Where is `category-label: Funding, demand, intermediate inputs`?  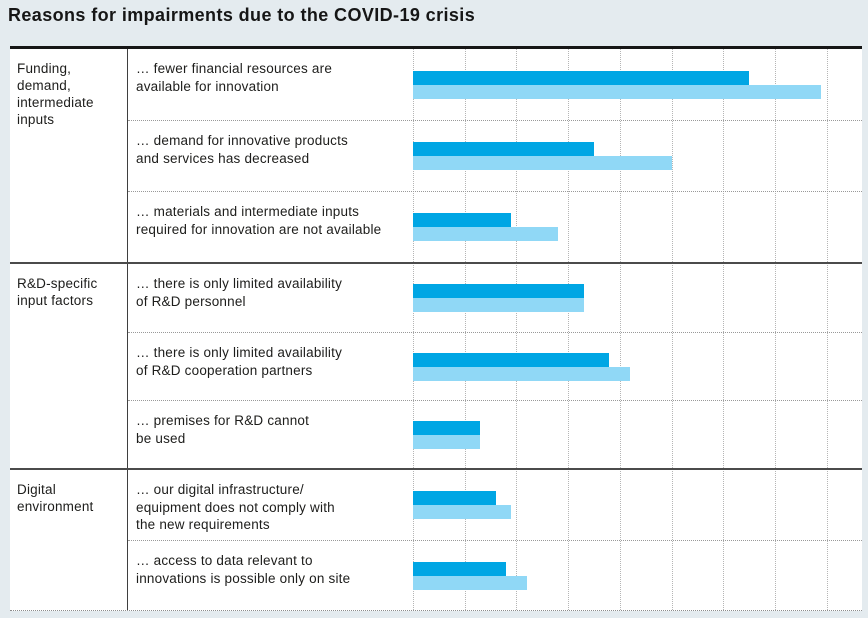 category-label: Funding, demand, intermediate inputs is located at coordinates (69, 155).